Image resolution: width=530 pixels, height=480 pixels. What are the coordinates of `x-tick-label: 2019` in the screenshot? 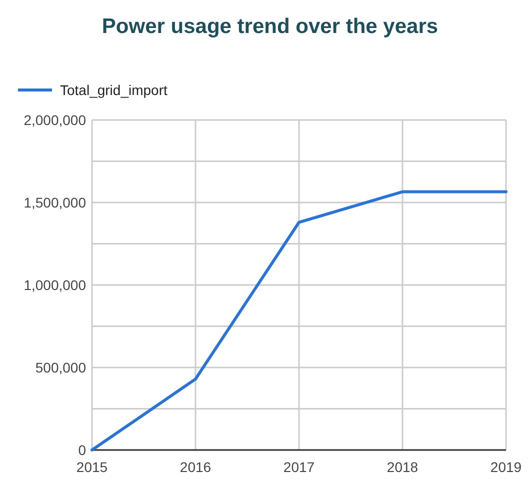 It's located at (506, 467).